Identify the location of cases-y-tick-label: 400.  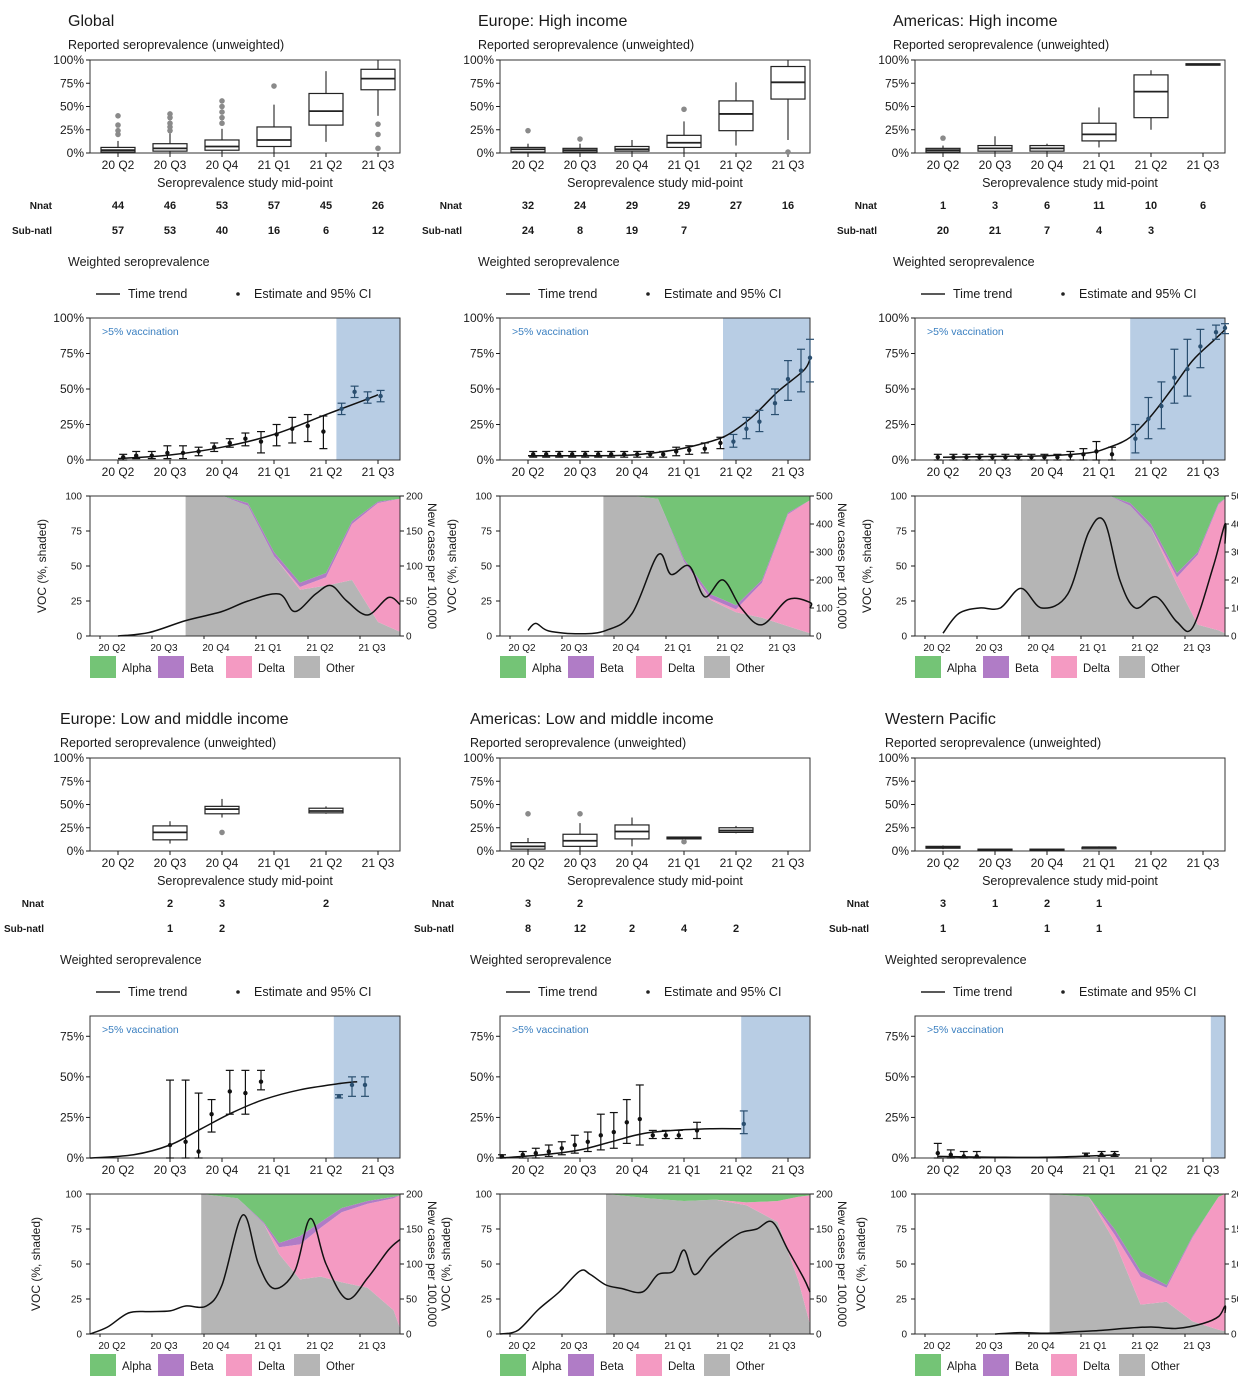
(1234, 525).